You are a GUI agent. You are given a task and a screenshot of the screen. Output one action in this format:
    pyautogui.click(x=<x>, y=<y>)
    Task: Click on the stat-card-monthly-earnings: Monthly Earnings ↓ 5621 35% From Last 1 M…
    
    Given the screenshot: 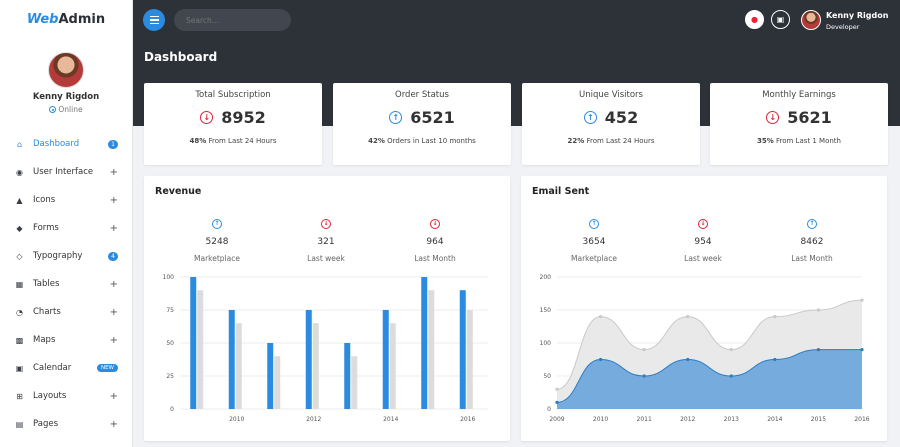 What is the action you would take?
    pyautogui.click(x=799, y=124)
    